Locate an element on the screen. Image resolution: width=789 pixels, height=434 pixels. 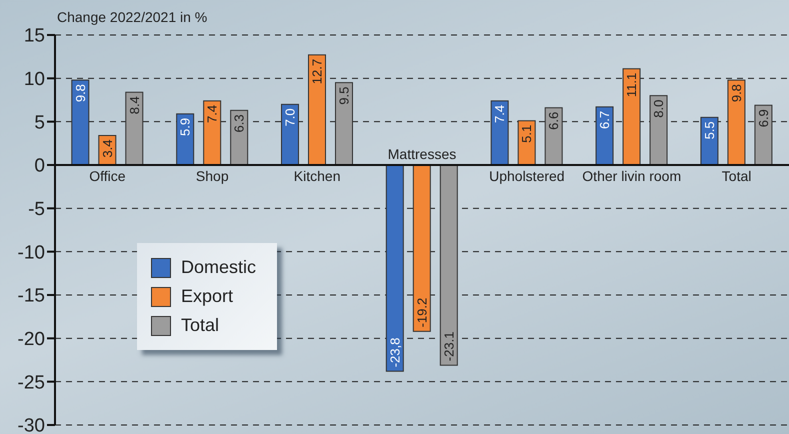
data-label: 5.9 is located at coordinates (185, 127).